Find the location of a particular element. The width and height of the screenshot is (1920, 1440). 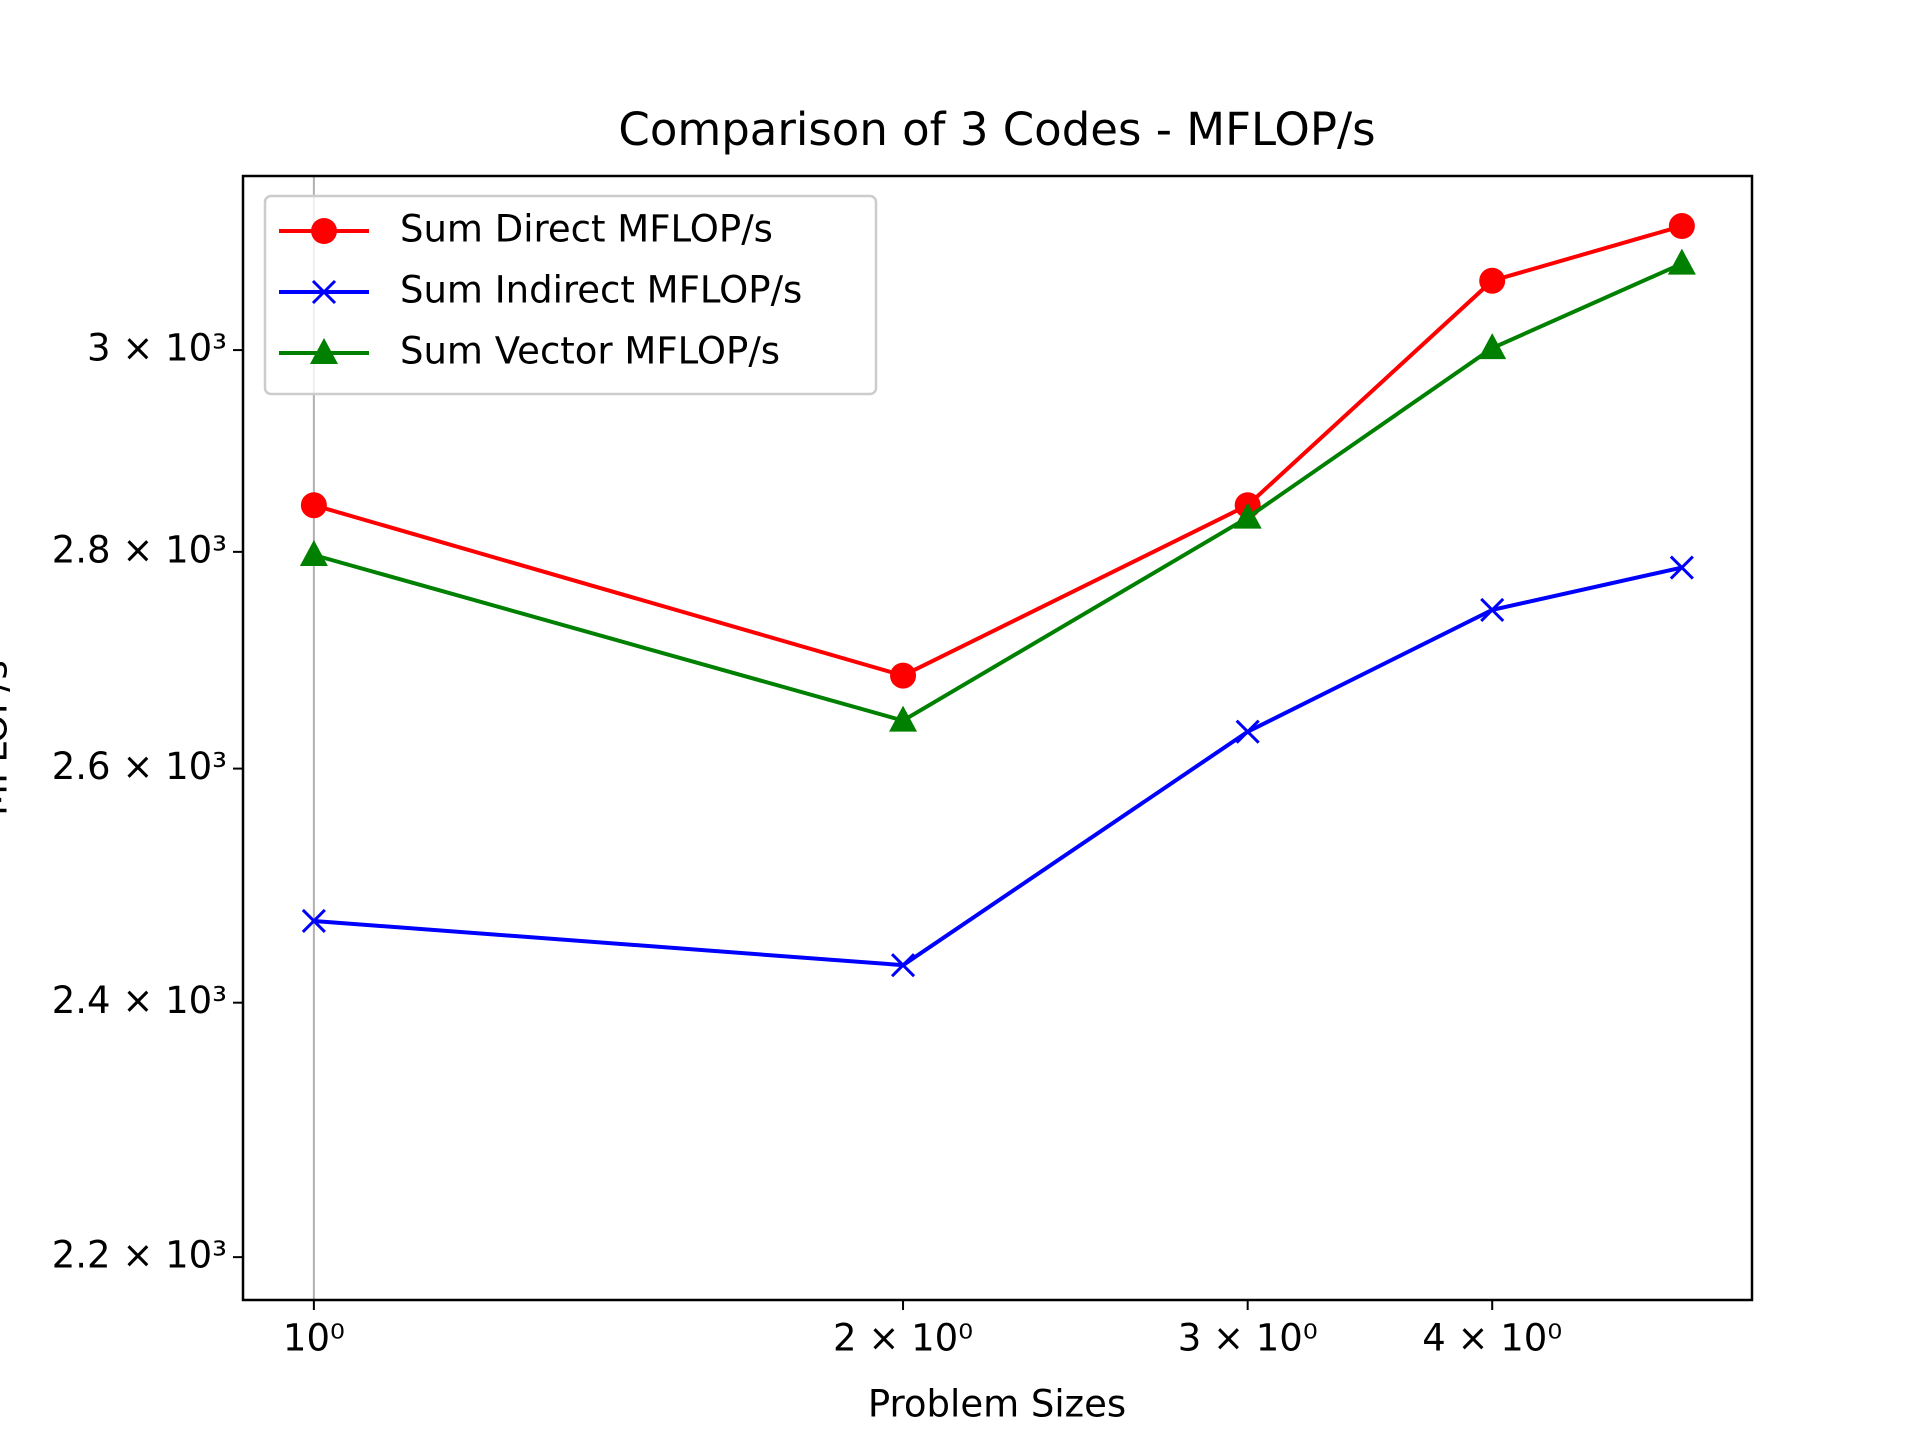

y-tick-label: 2.8 × 10³ is located at coordinates (139, 549).